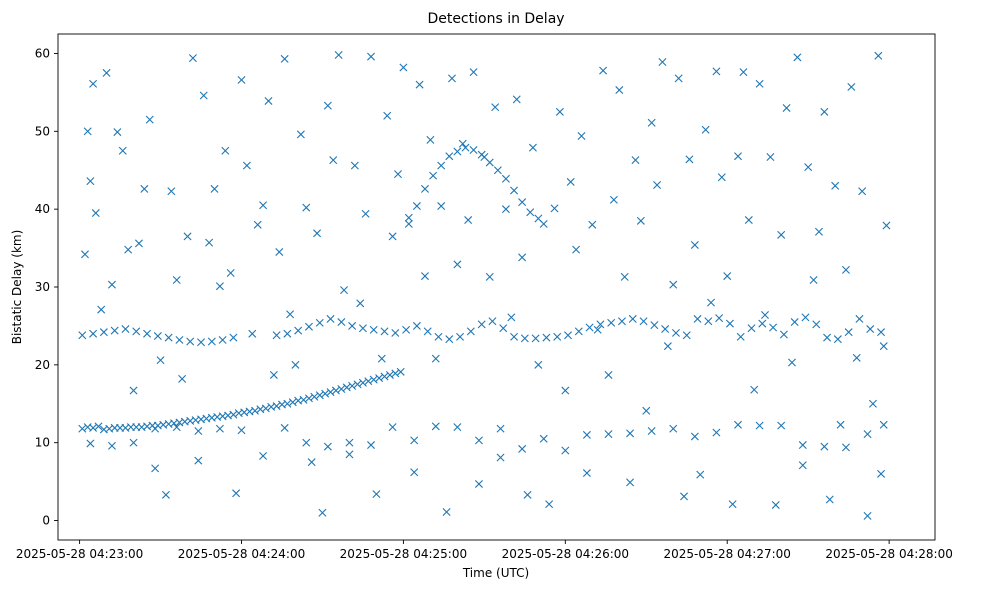  I want to click on x-tick-label: 2025-05-28 04:25:00, so click(403, 554).